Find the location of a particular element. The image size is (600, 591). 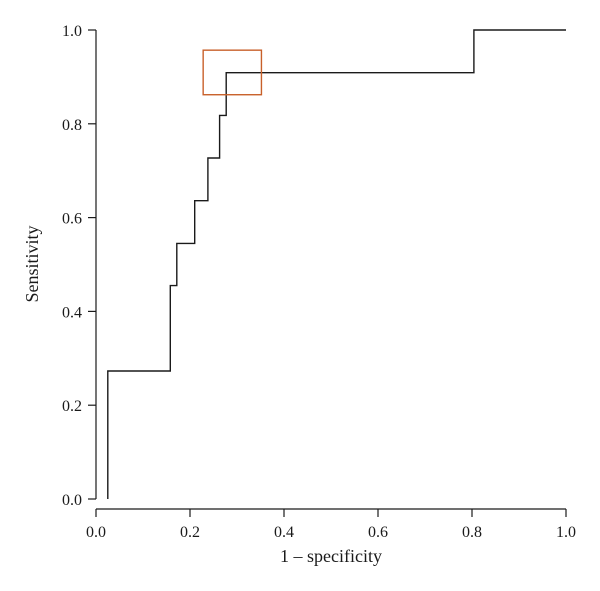

x-tick-label-2: 0.4 is located at coordinates (284, 532).